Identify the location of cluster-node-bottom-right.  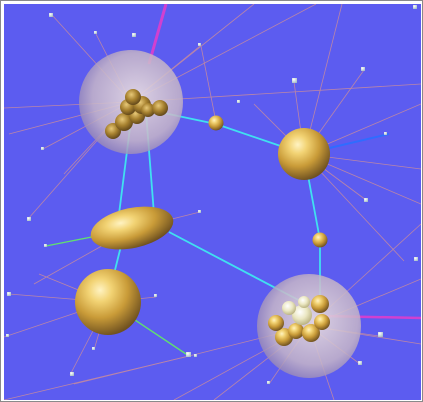
(309, 326).